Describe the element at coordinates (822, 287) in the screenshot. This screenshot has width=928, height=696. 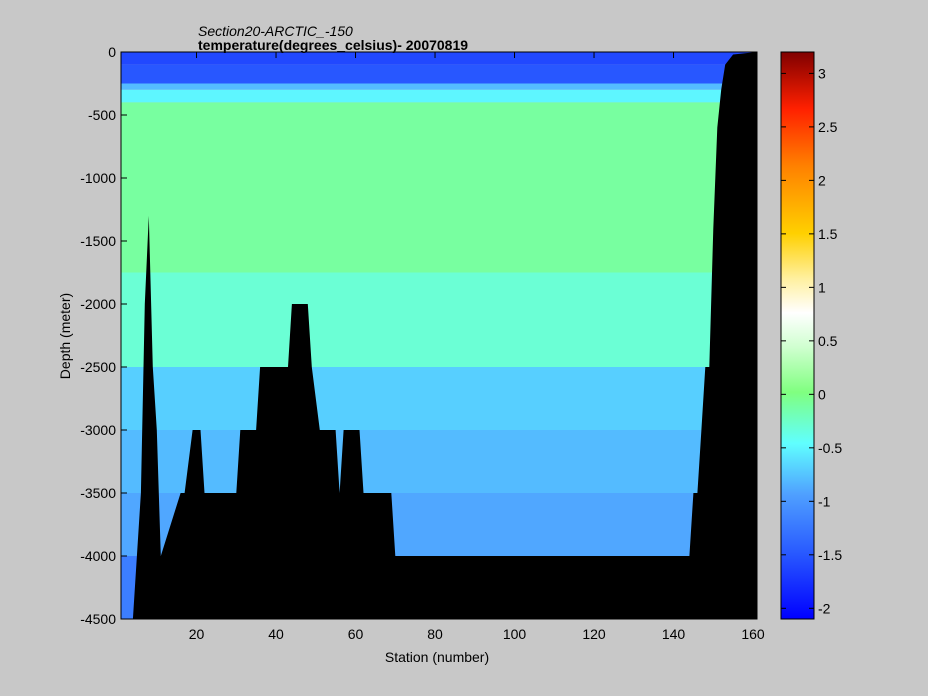
I see `colorbar-tick-label: 1` at that location.